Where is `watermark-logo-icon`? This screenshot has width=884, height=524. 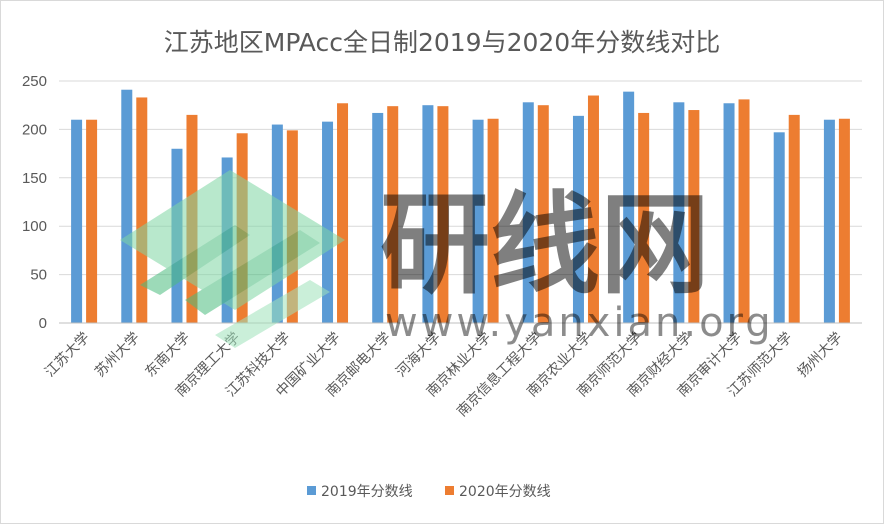 watermark-logo-icon is located at coordinates (232, 259).